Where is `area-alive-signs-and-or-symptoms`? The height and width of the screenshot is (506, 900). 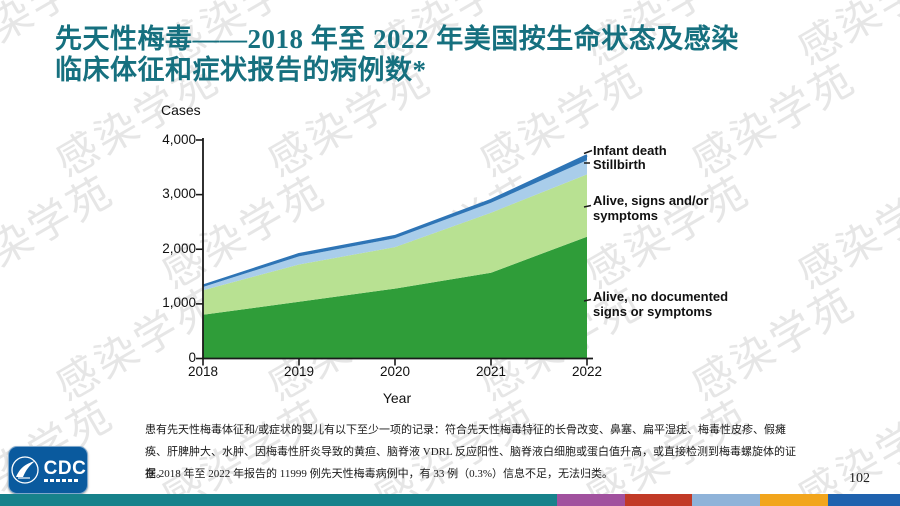
area-alive-signs-and-or-symptoms is located at coordinates (395, 244).